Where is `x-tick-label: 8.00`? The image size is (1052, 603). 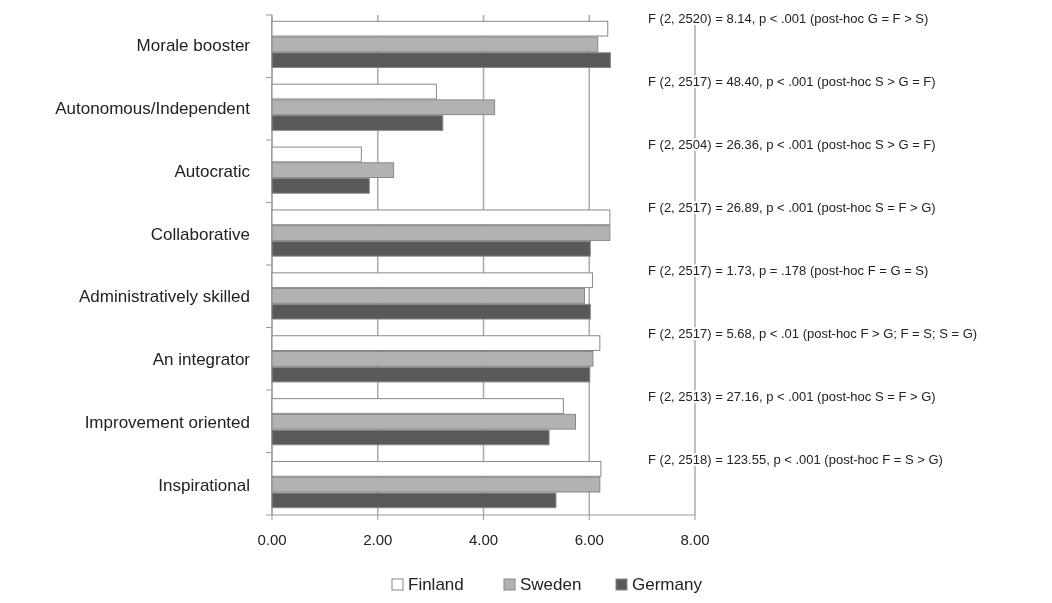 x-tick-label: 8.00 is located at coordinates (695, 539).